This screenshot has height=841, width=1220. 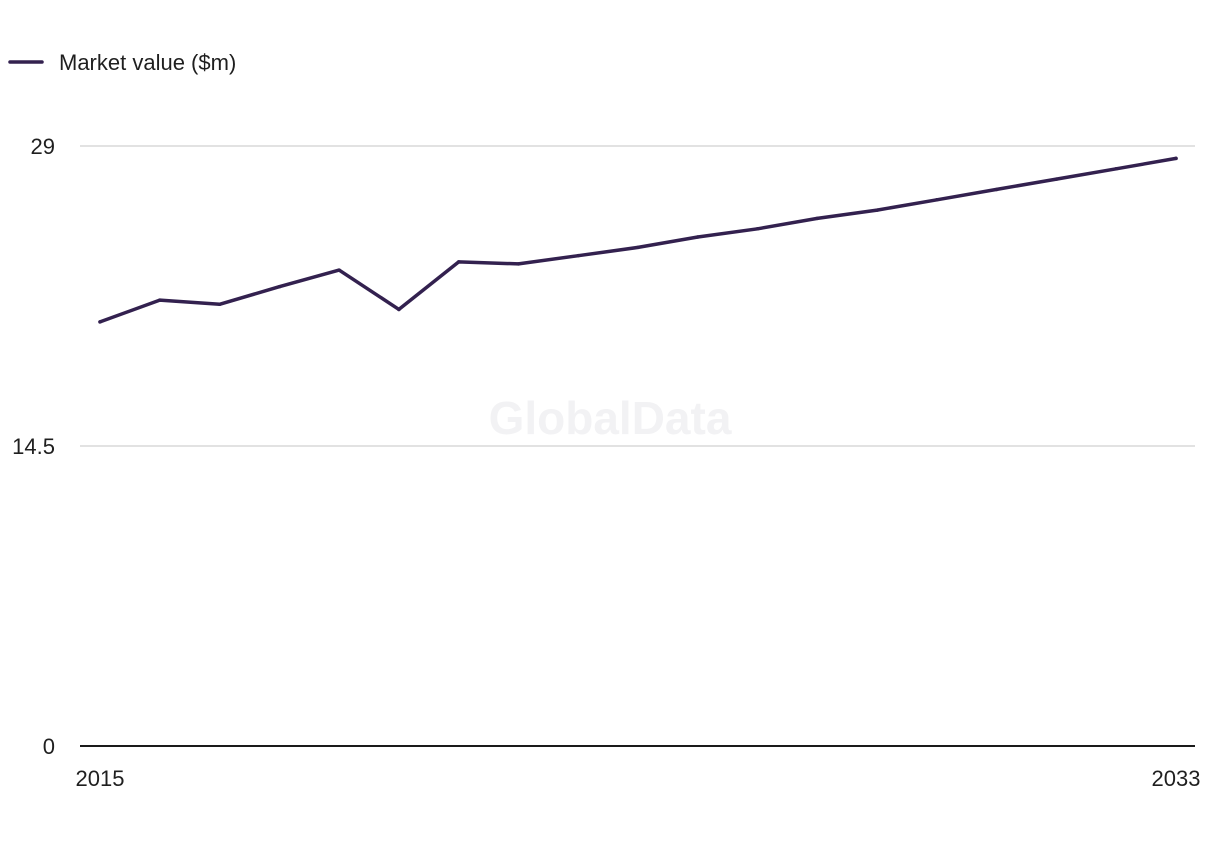 I want to click on y-axis-tick-labels: 0 14.5 29, so click(x=33, y=446).